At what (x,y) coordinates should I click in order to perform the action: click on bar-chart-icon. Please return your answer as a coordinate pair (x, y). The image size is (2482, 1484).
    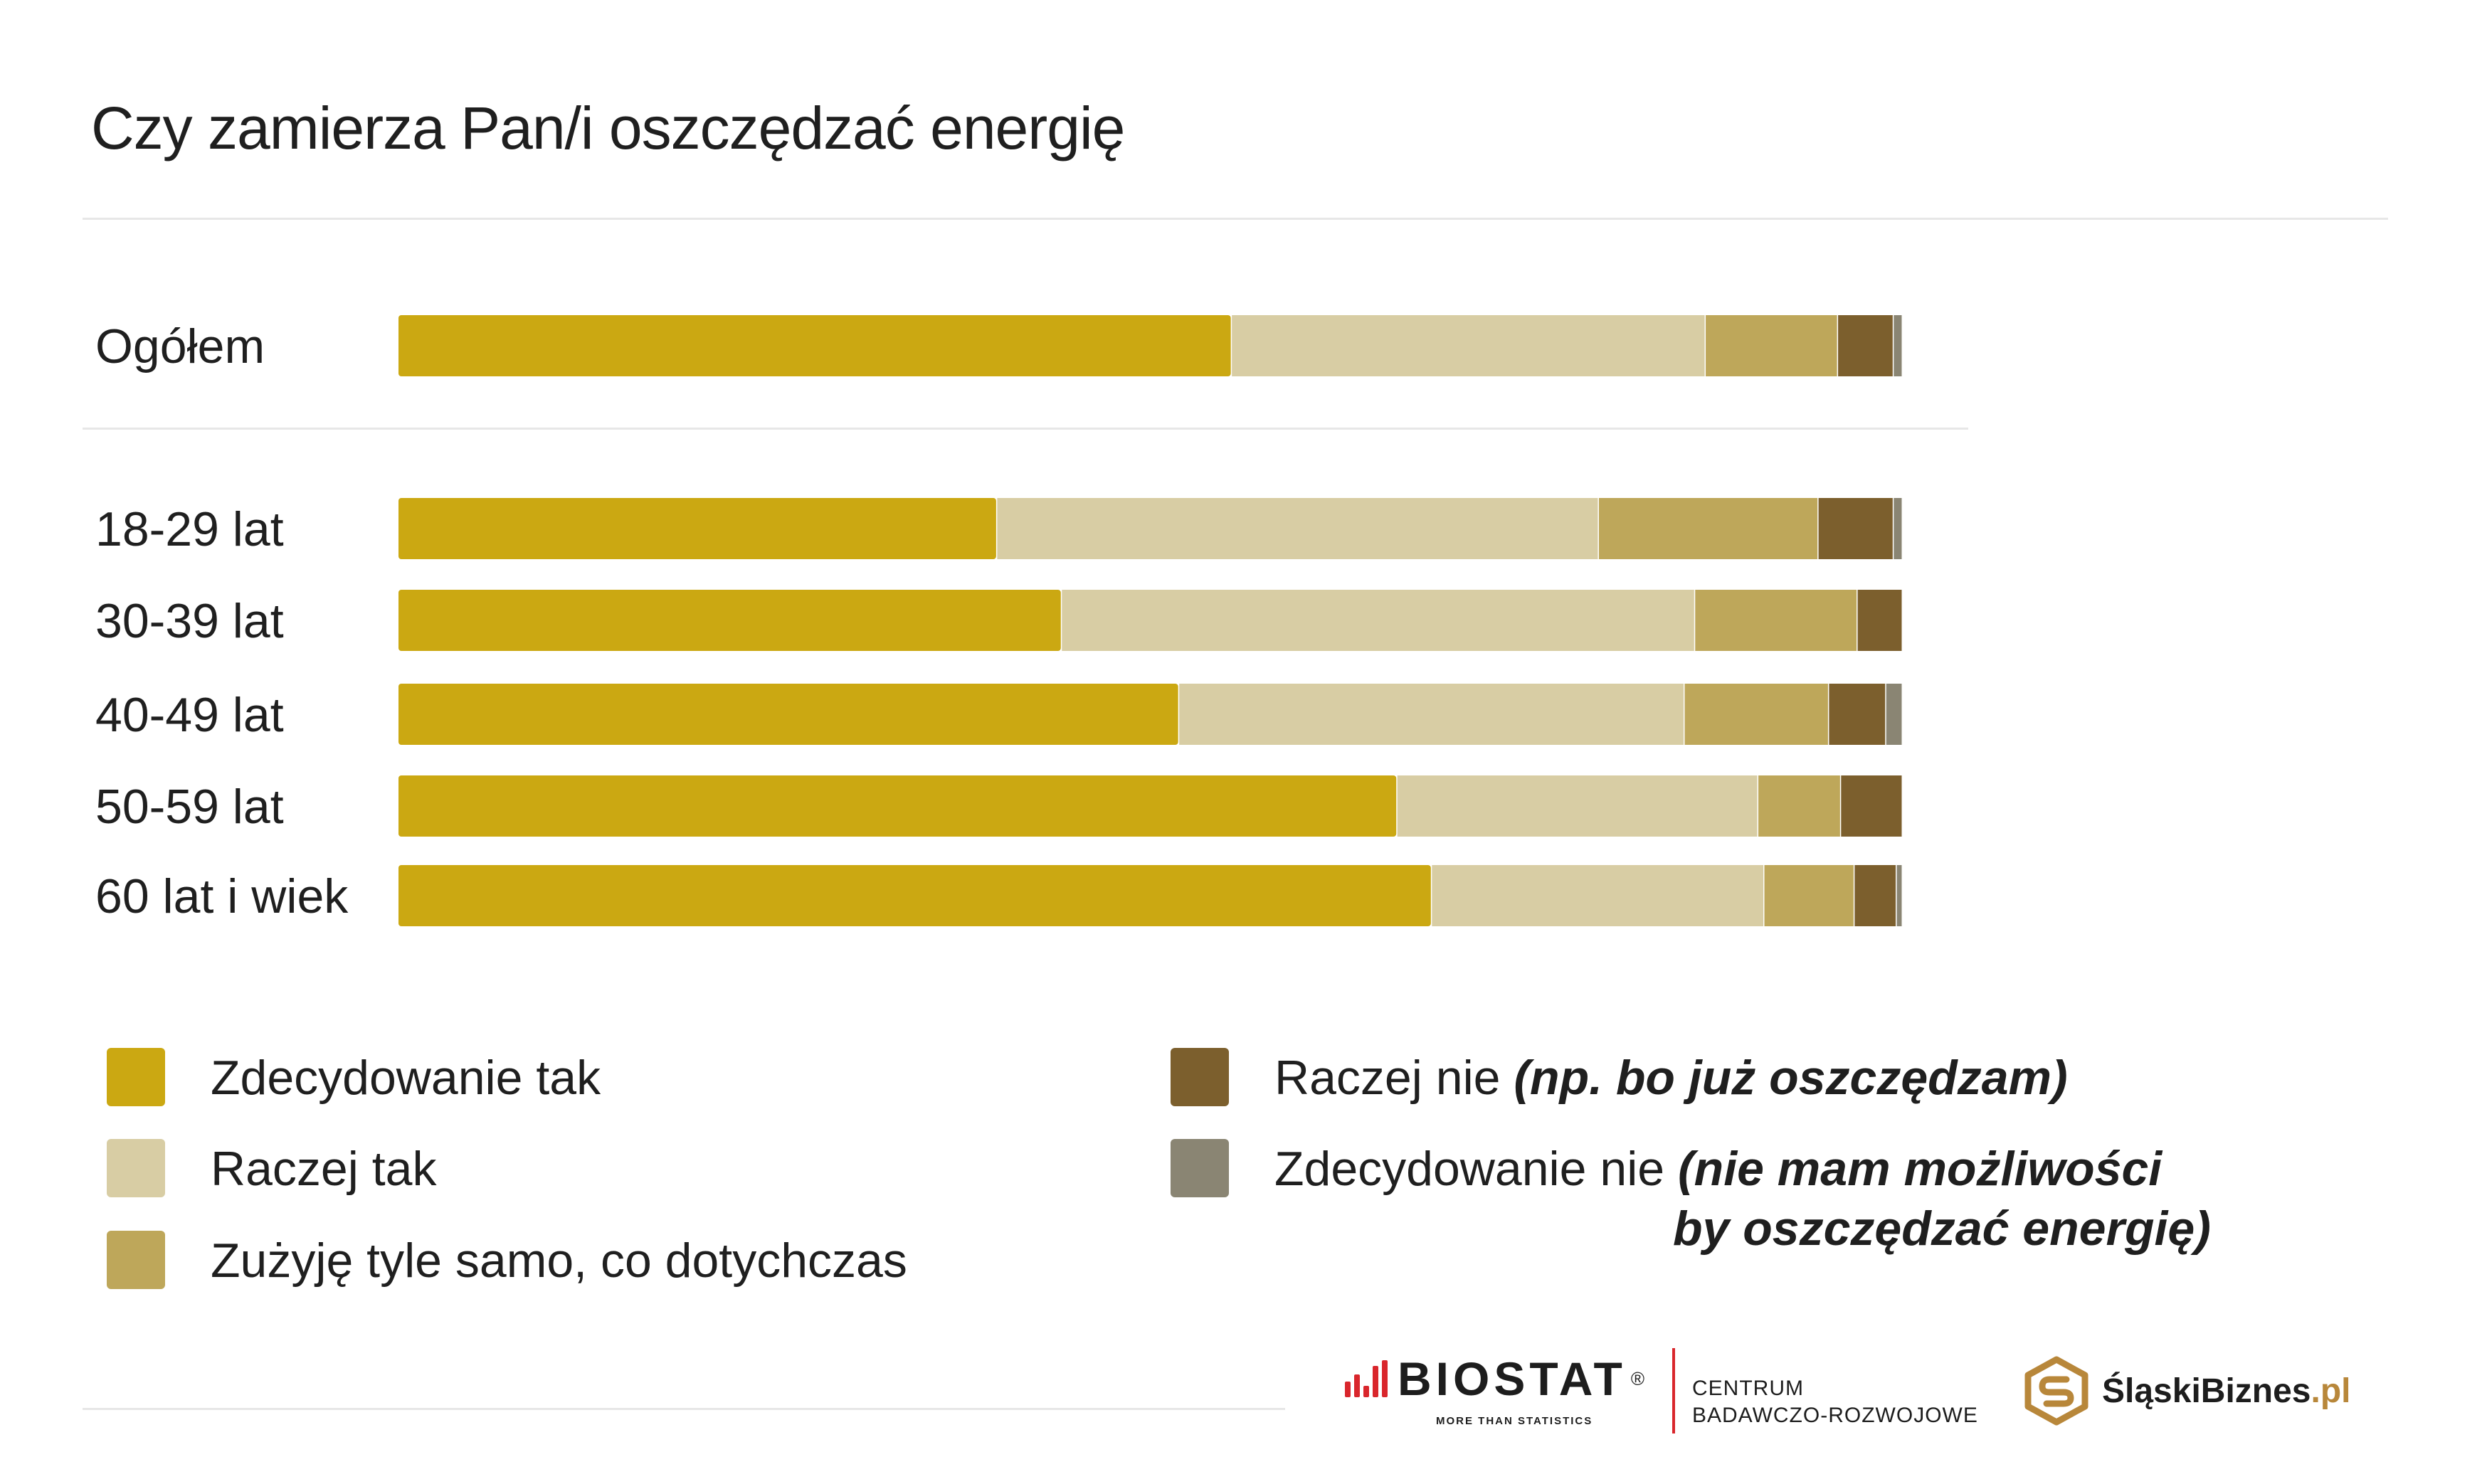
    Looking at the image, I should click on (1367, 1378).